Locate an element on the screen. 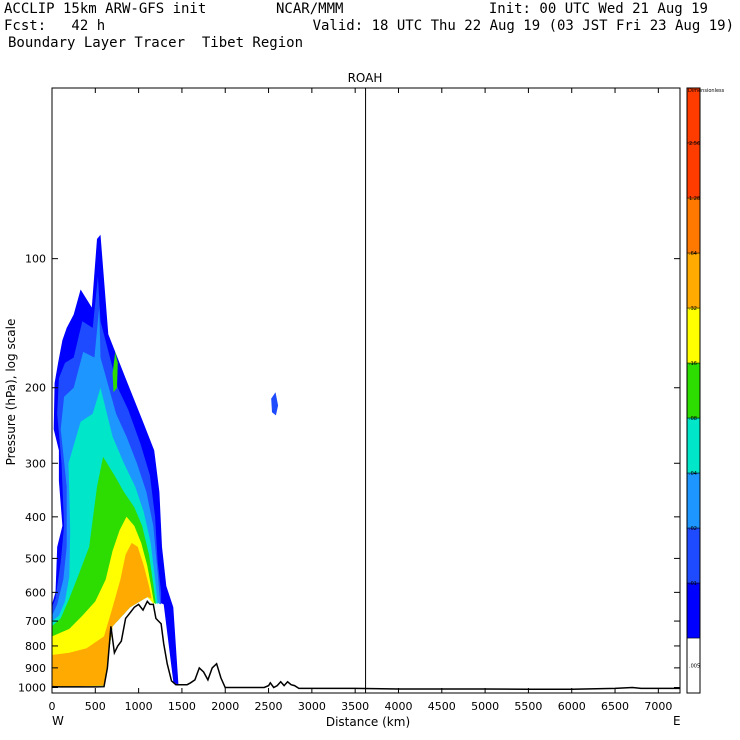  header-line1-mid: NCAR/MMM is located at coordinates (310, 9).